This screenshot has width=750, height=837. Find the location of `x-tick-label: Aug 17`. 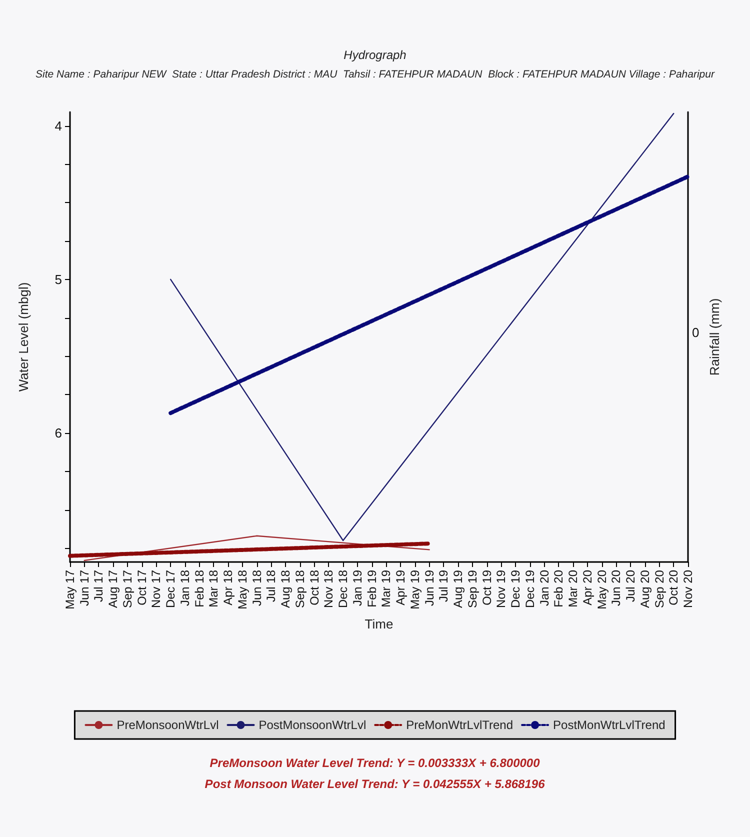

x-tick-label: Aug 17 is located at coordinates (113, 589).